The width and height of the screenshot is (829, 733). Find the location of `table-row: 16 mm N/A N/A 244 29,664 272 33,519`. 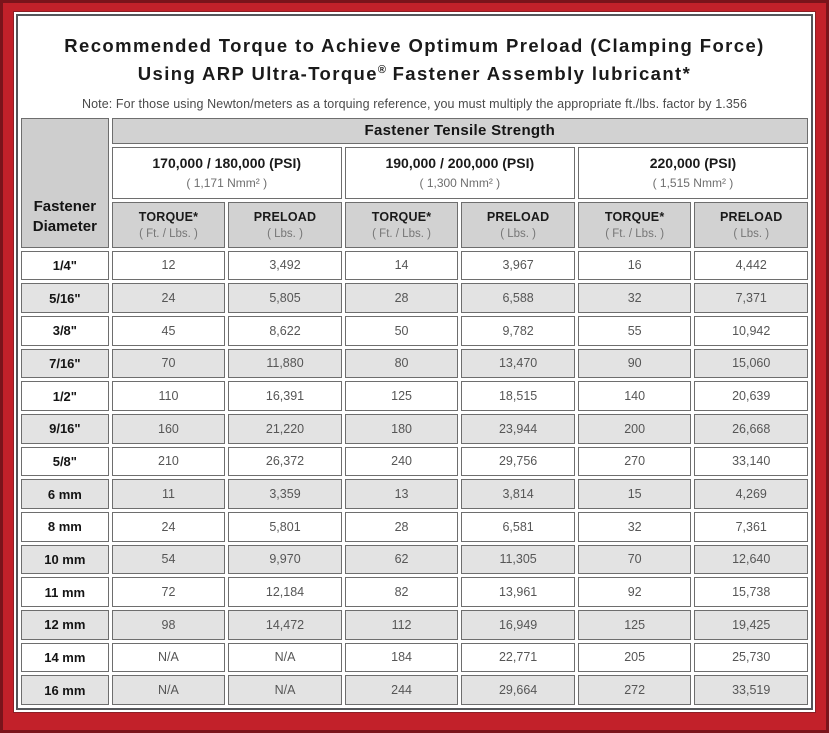

table-row: 16 mm N/A N/A 244 29,664 272 33,519 is located at coordinates (414, 690).